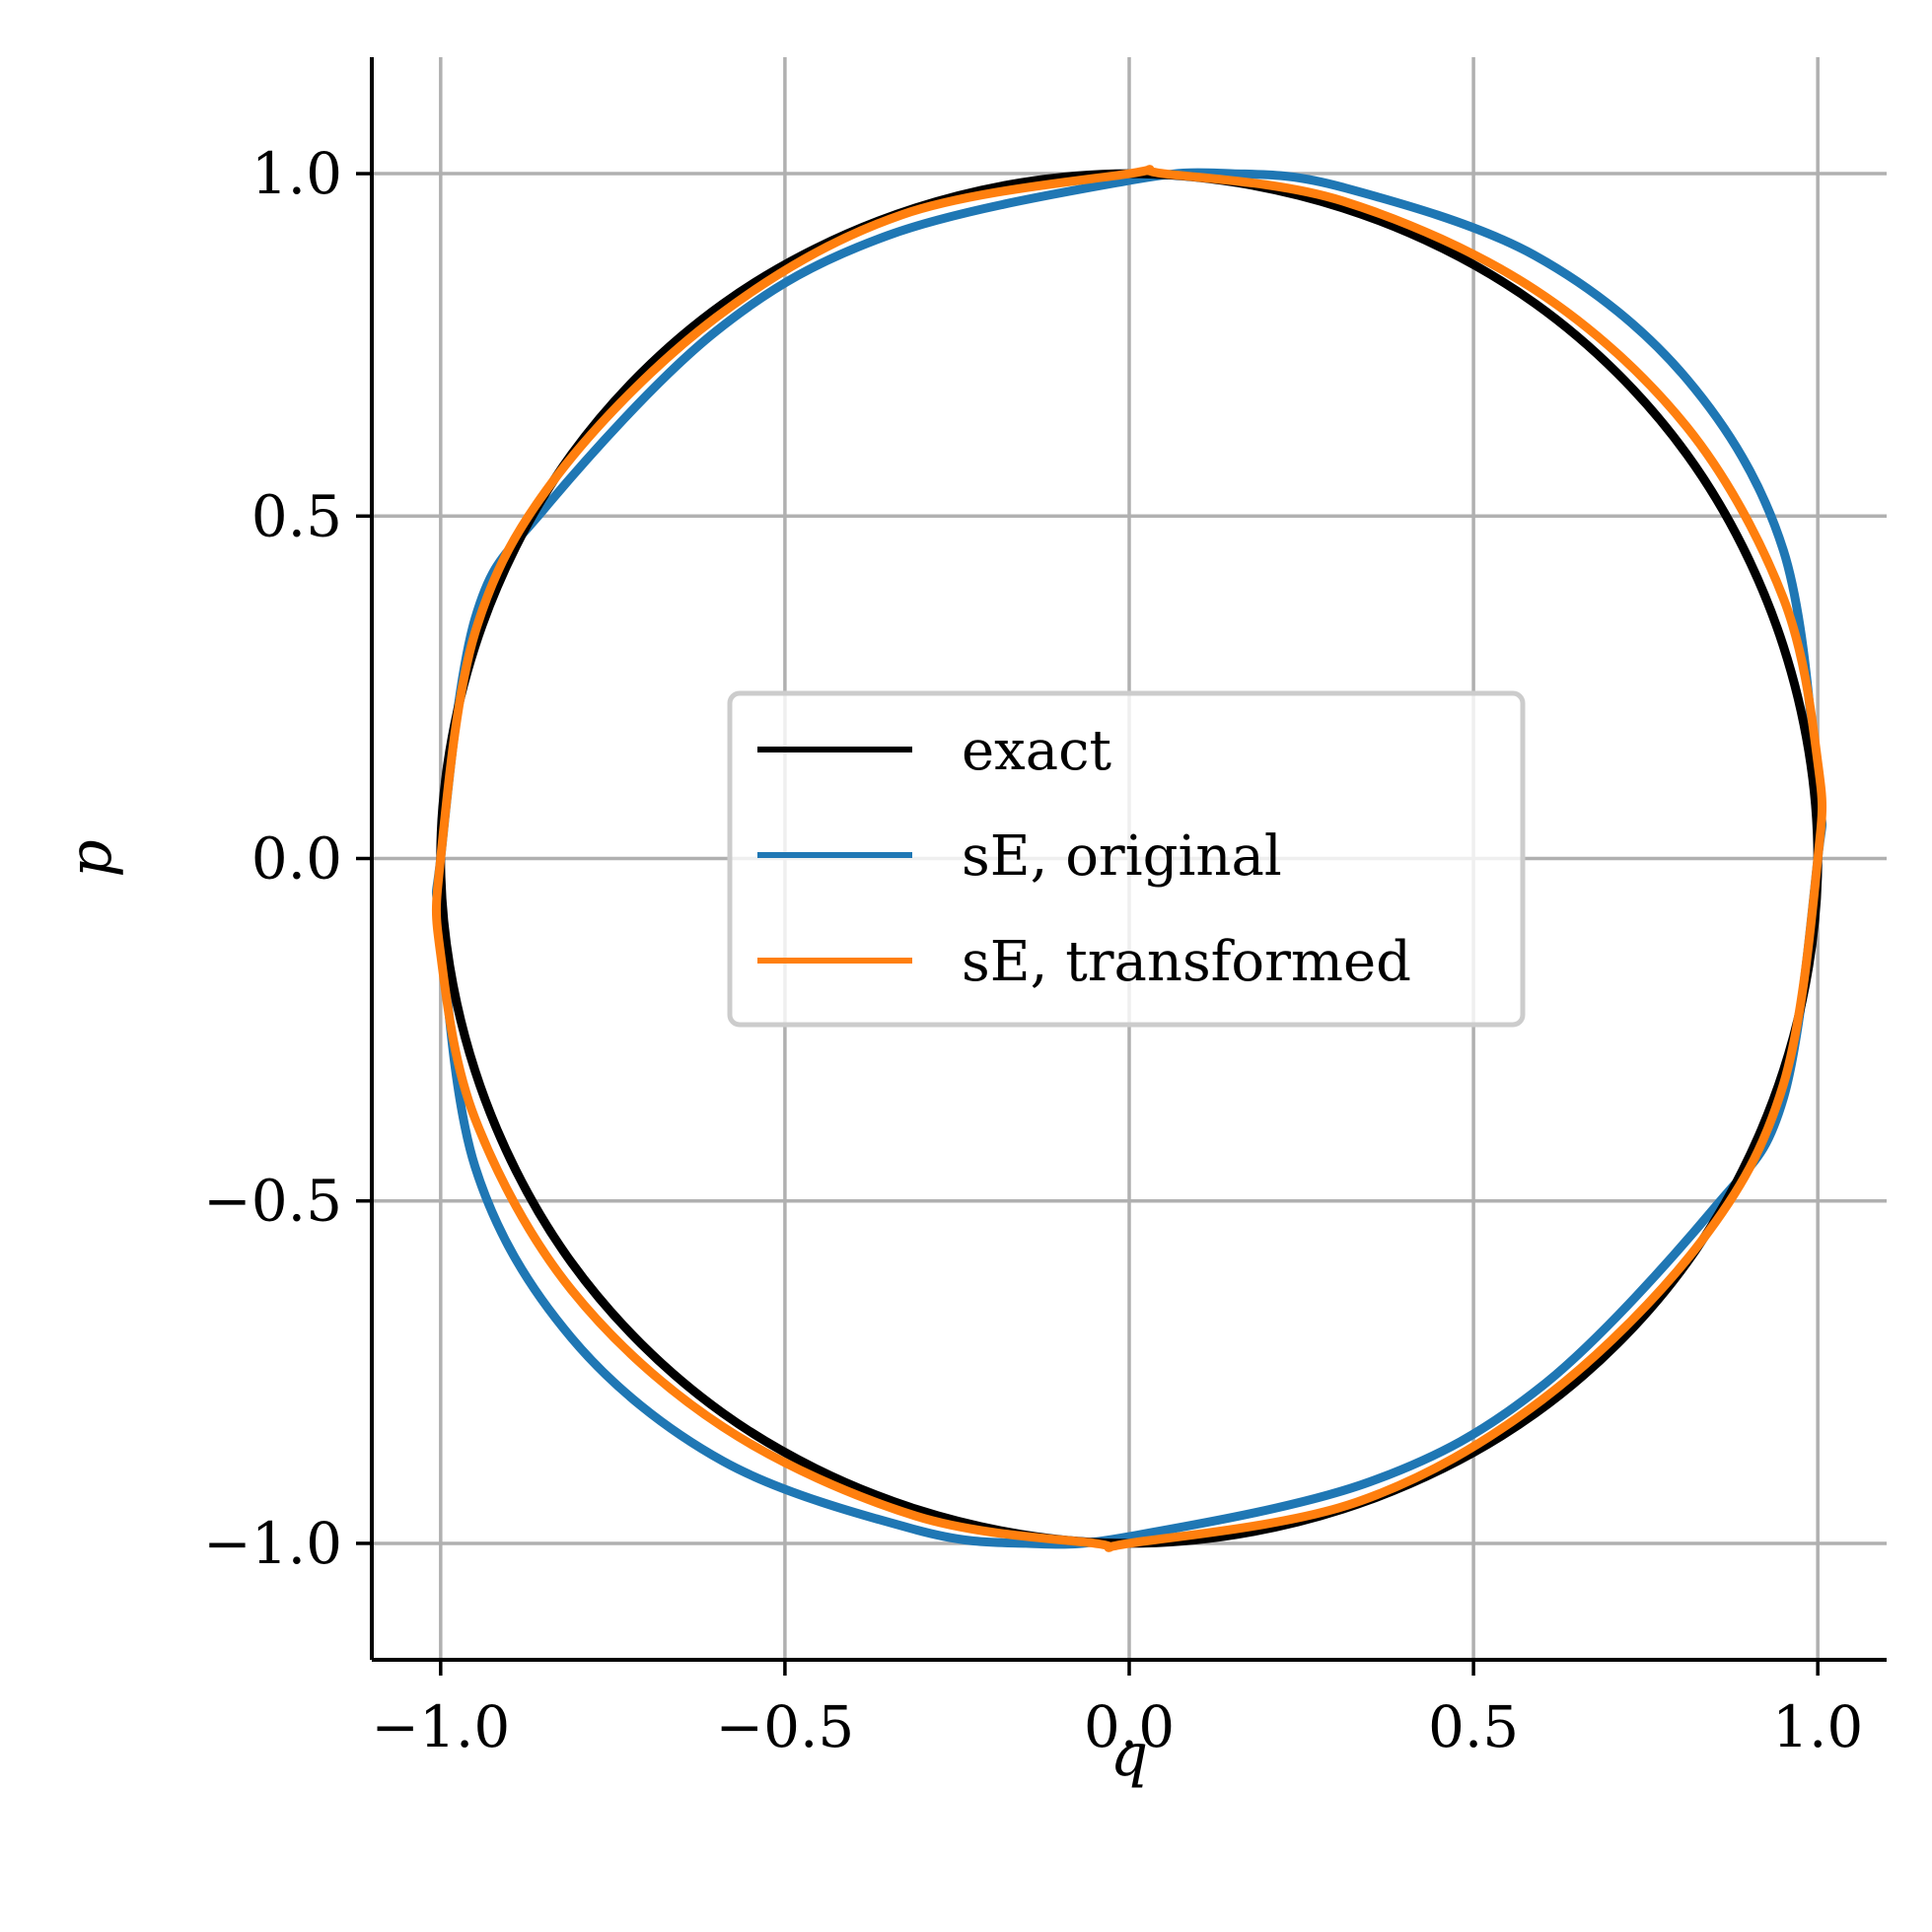 This screenshot has width=1932, height=1932. I want to click on x-tick-label: −0.5, so click(785, 1727).